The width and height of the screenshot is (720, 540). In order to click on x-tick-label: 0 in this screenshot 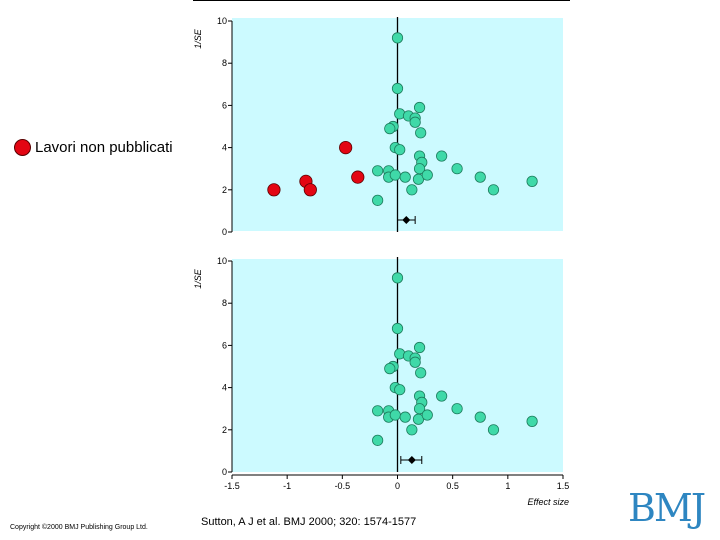, I will do `click(397, 486)`.